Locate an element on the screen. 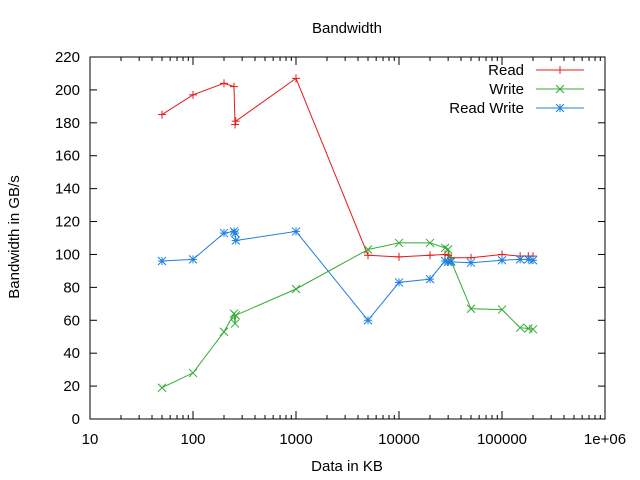 Image resolution: width=640 pixels, height=480 pixels. legend-item-read: Read is located at coordinates (536, 70).